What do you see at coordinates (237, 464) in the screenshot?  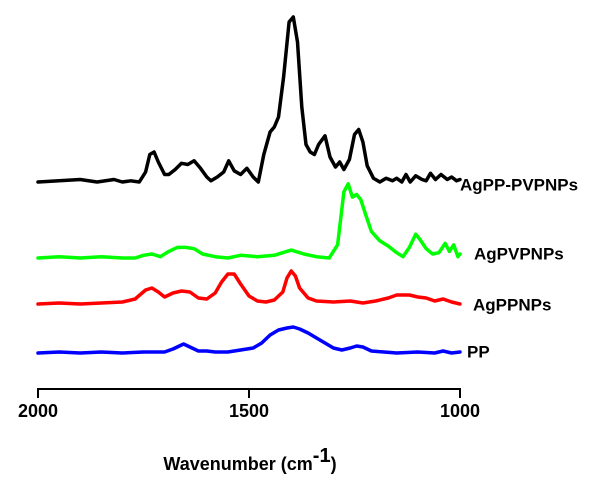 I see `x-axis-label-main: Wavenumber (cm` at bounding box center [237, 464].